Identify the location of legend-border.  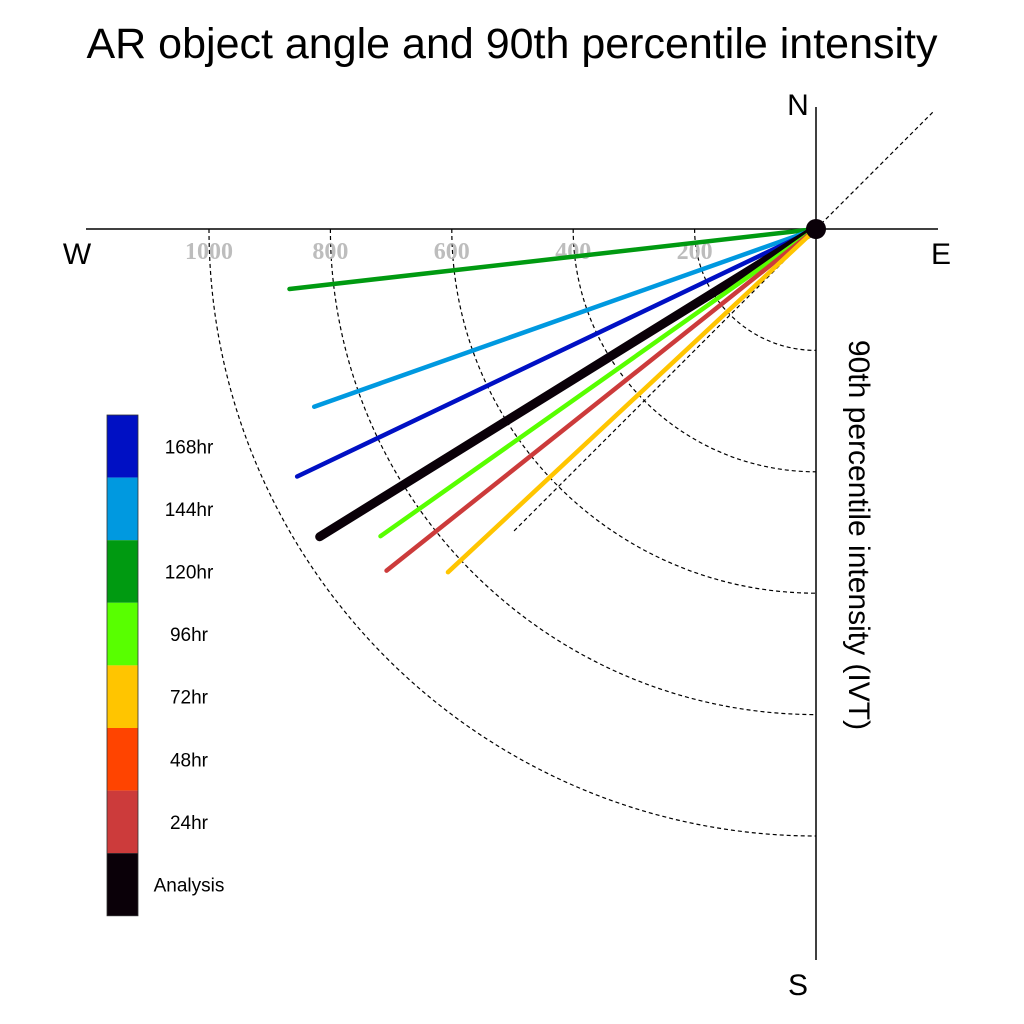
(122, 665).